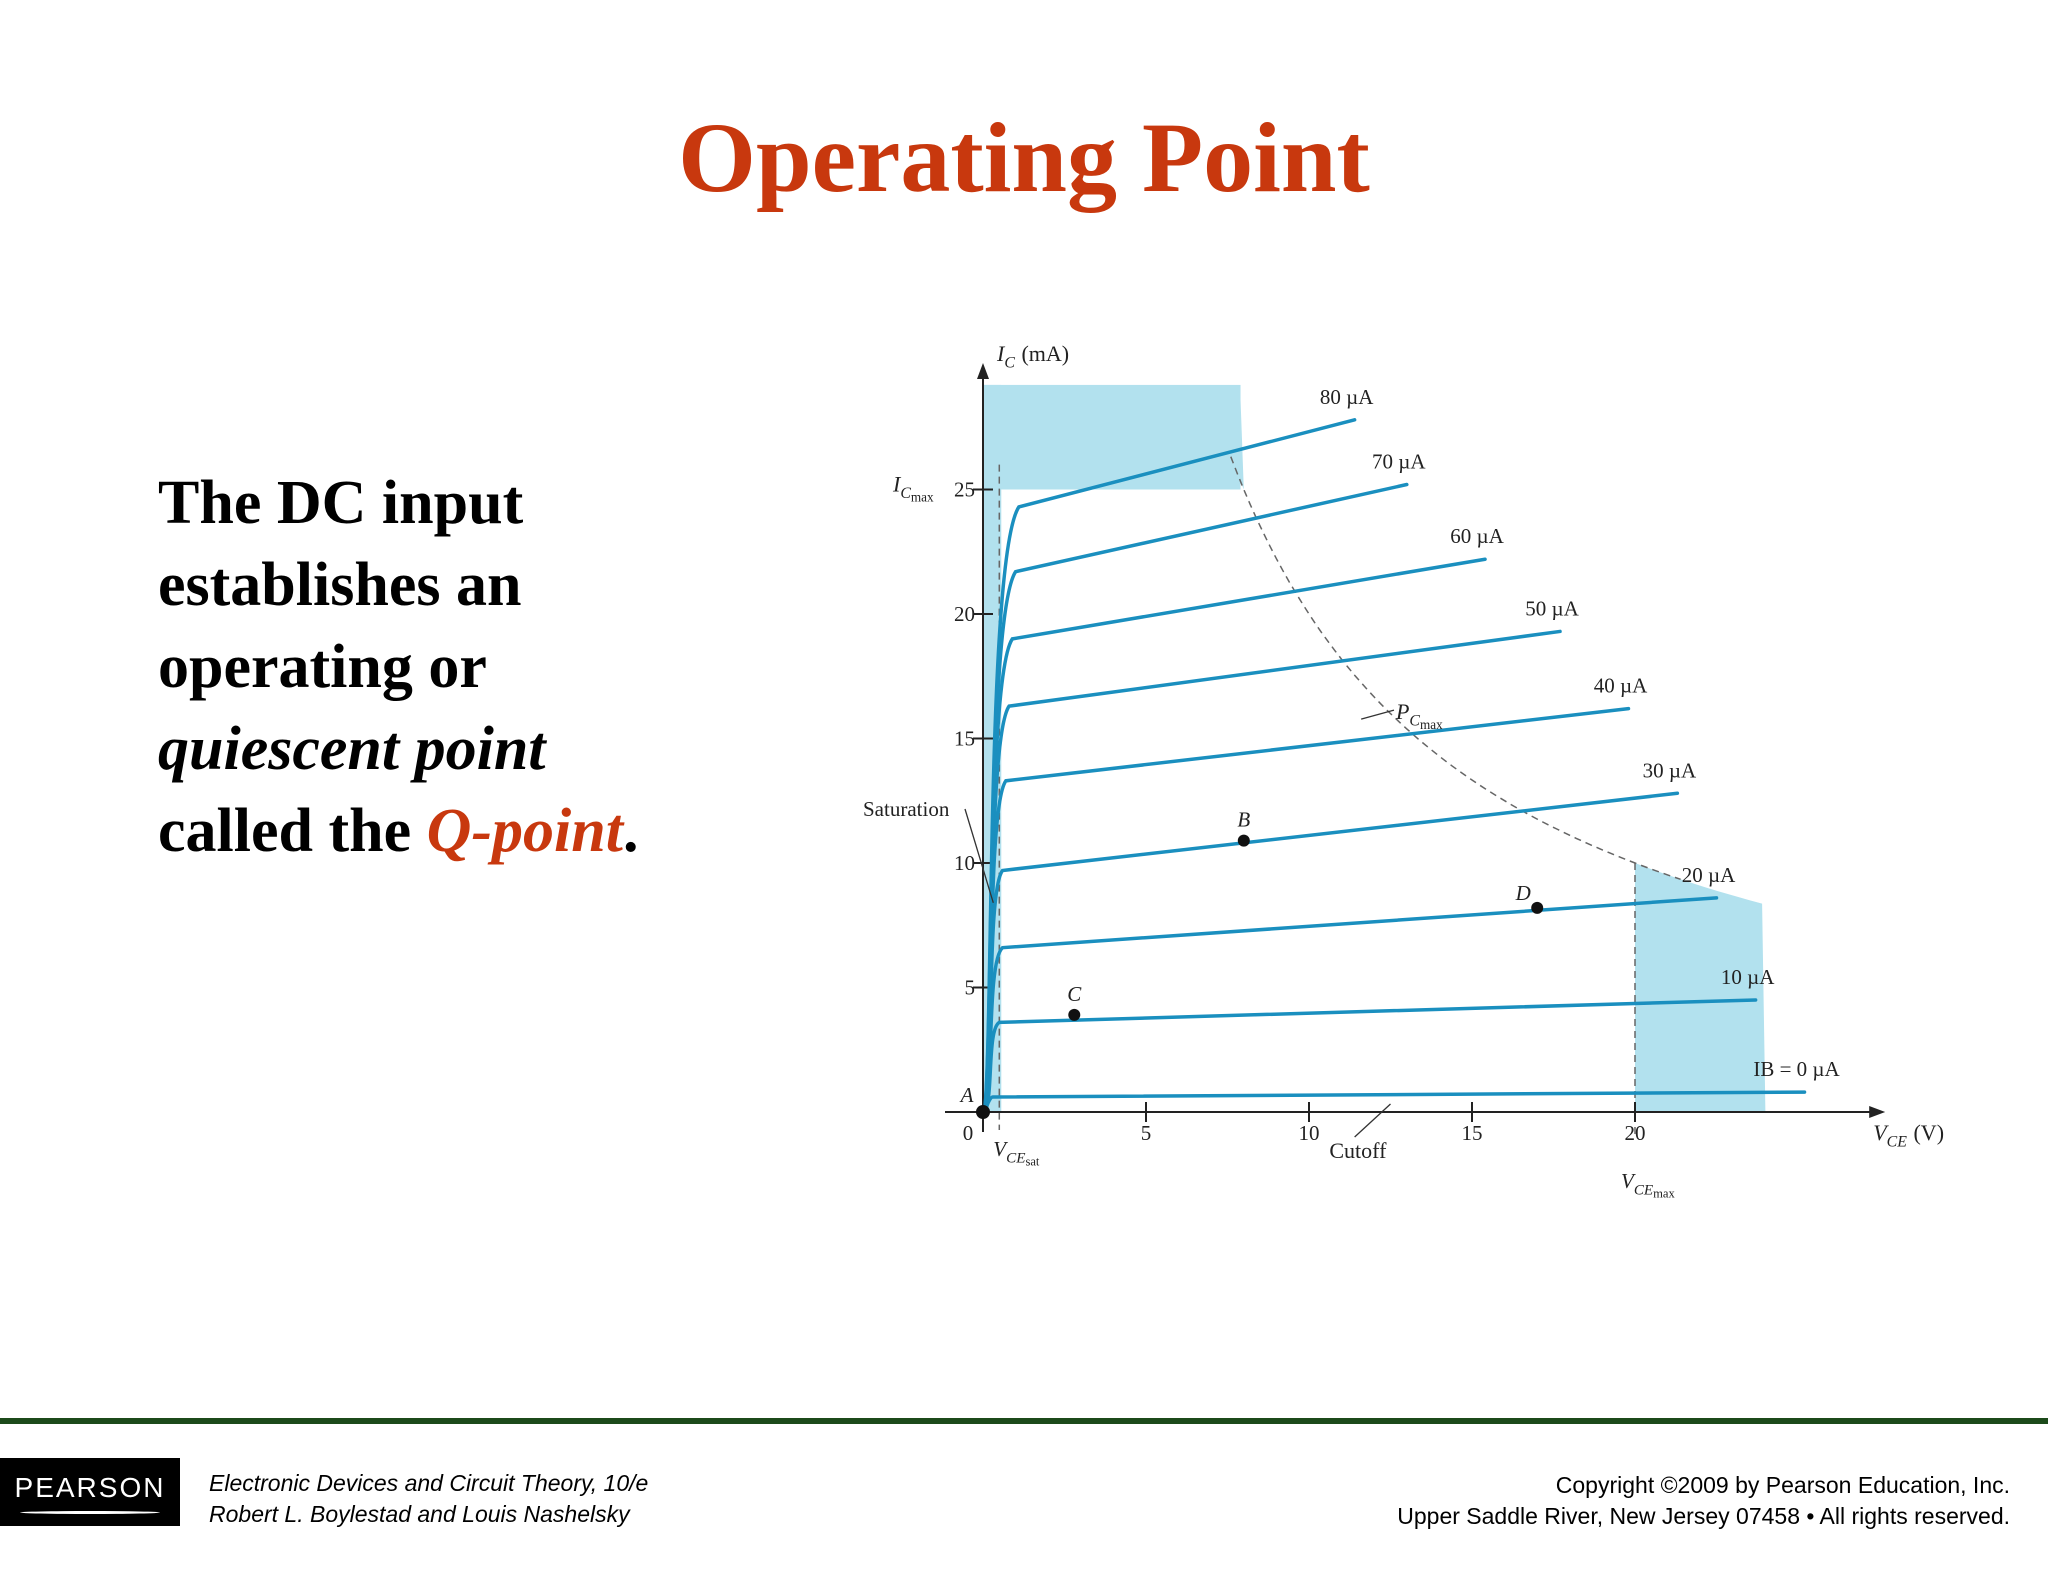  I want to click on y-tick-label: 5, so click(970, 988).